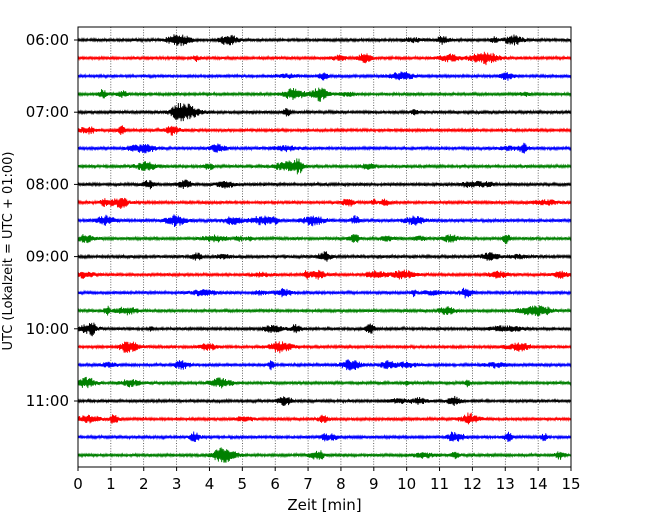  I want to click on x-tick-label: 9, so click(374, 484).